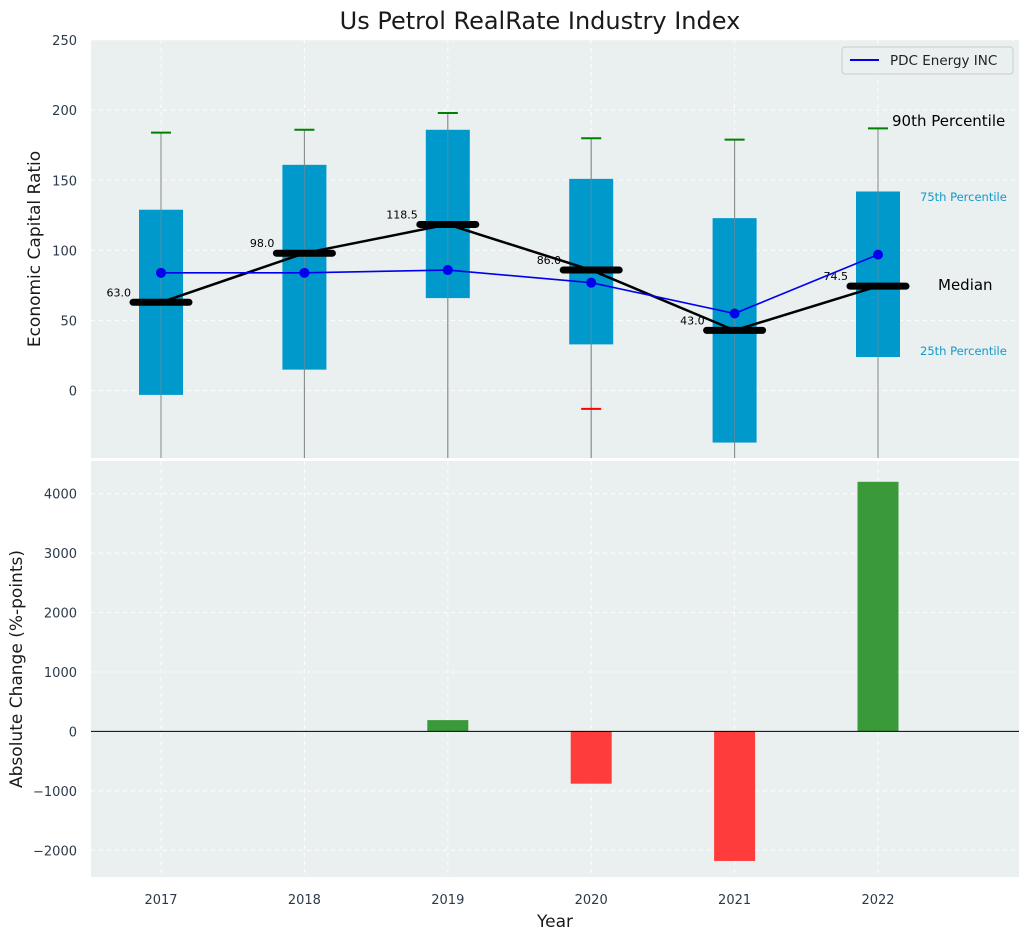  What do you see at coordinates (55, 851) in the screenshot?
I see `bottom-y-tick-label: −2000` at bounding box center [55, 851].